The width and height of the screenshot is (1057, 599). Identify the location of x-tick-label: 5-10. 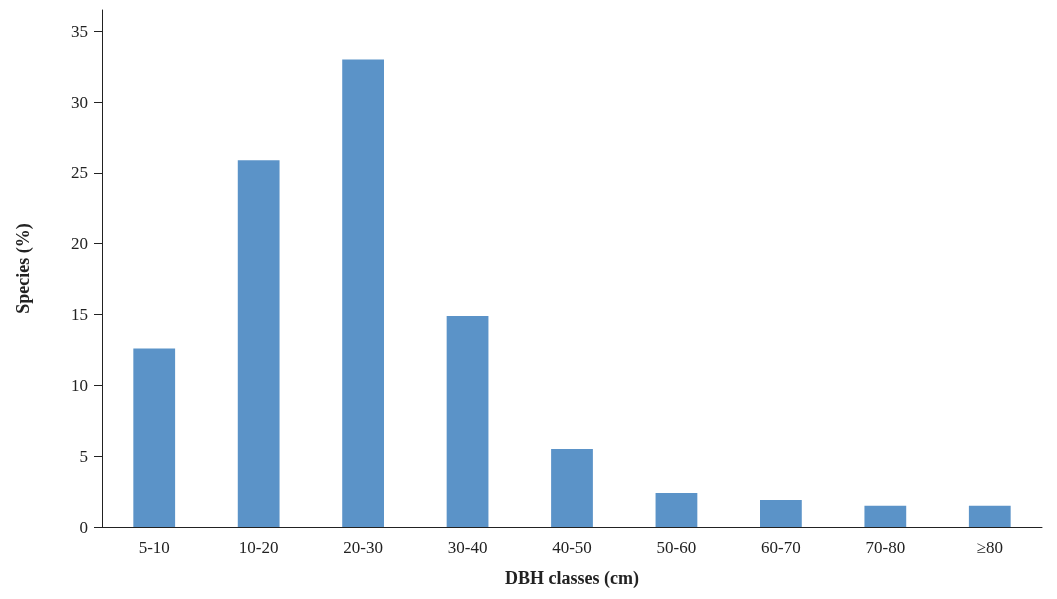
(154, 547).